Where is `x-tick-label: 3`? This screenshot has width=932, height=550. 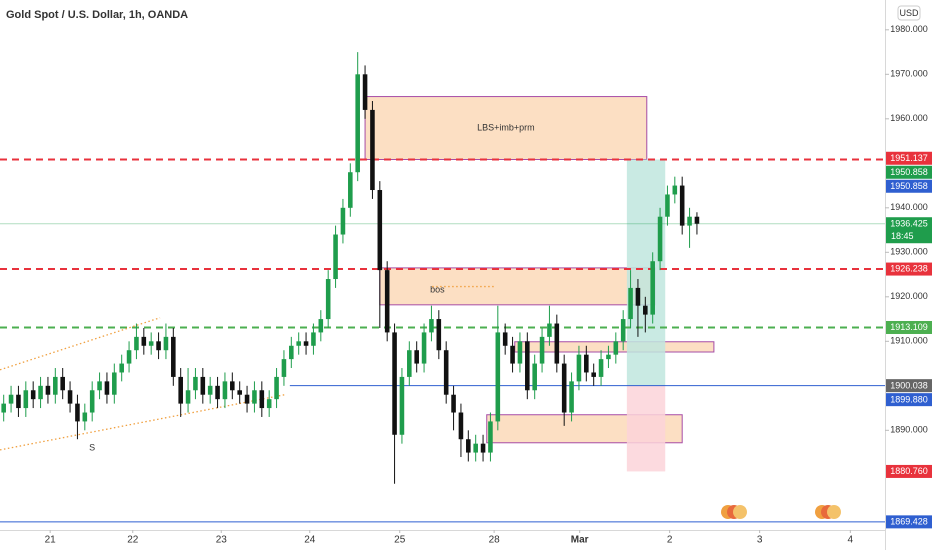
x-tick-label: 3 is located at coordinates (760, 540).